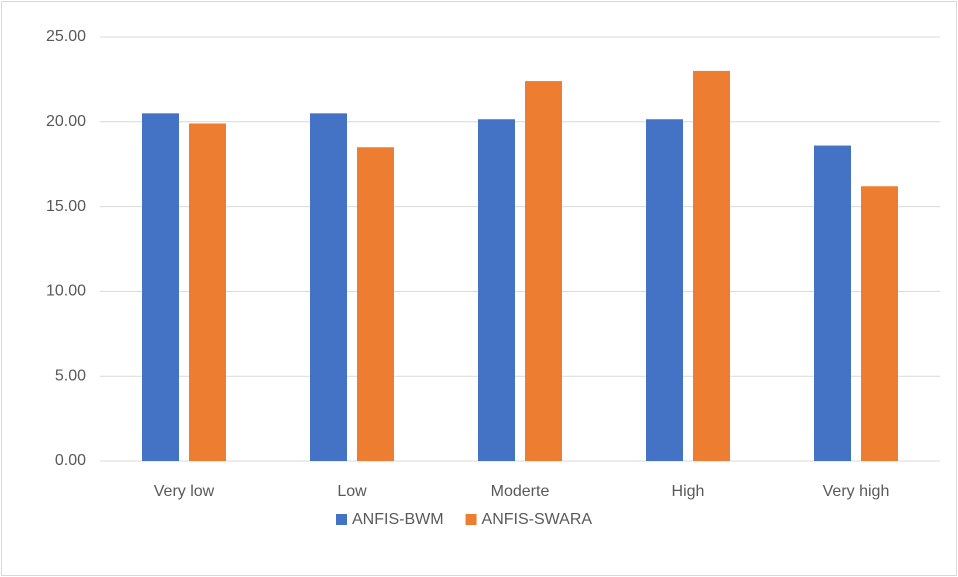  Describe the element at coordinates (398, 519) in the screenshot. I see `legend-label: ANFIS-BWM` at that location.